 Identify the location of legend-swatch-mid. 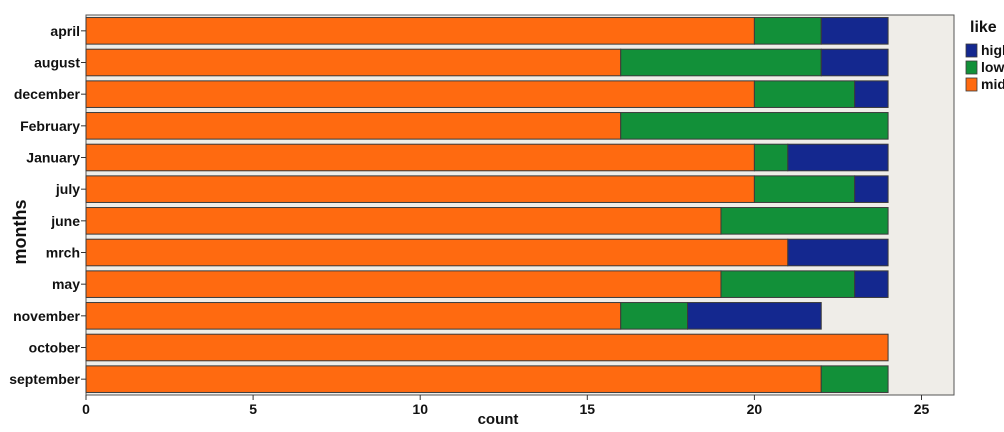
(971, 84).